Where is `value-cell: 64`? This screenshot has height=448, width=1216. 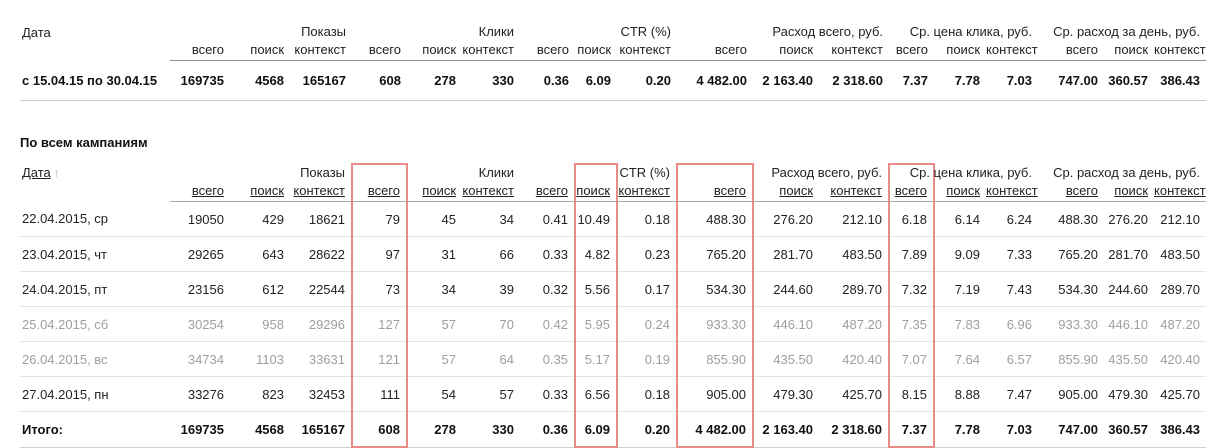 value-cell: 64 is located at coordinates (491, 359).